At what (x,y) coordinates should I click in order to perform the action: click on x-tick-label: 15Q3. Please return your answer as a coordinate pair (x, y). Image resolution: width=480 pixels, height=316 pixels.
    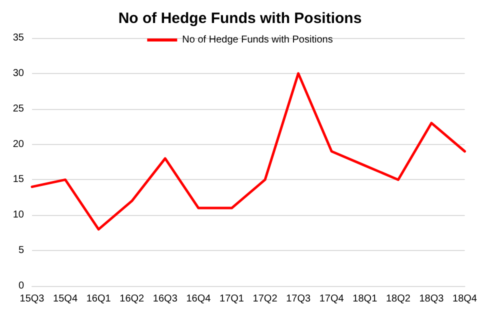
    Looking at the image, I should click on (32, 299).